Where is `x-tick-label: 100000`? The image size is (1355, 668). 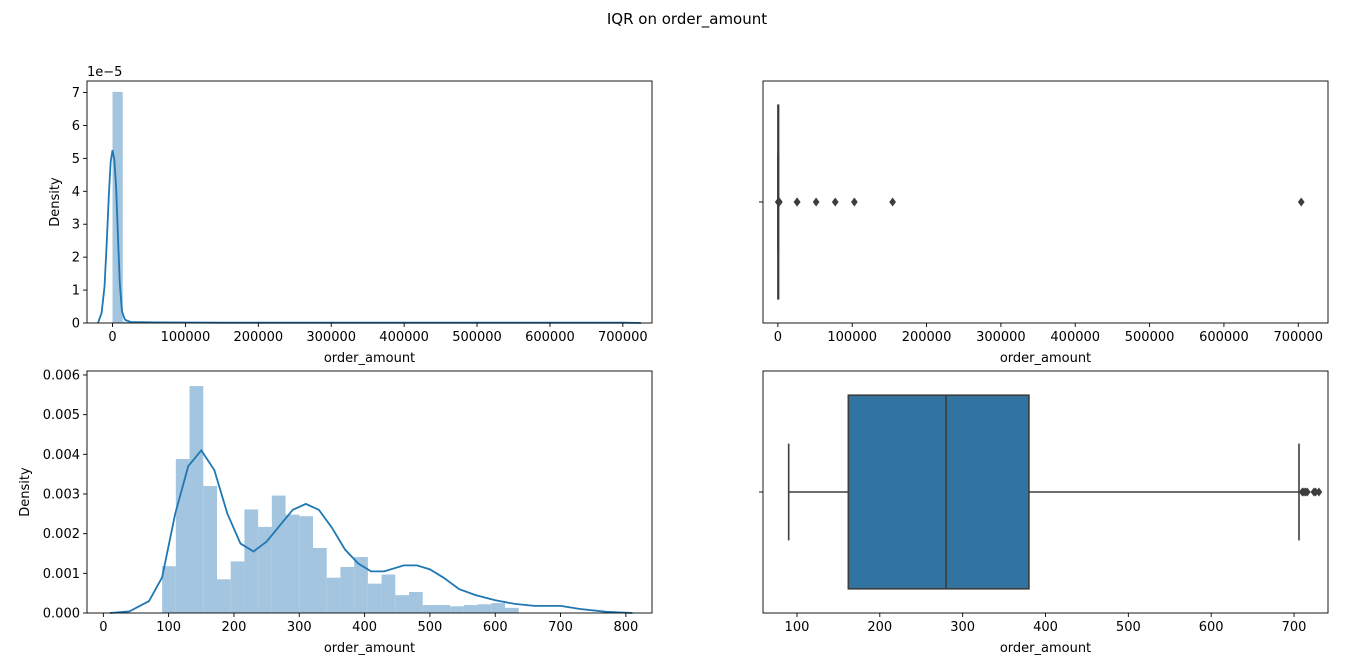
x-tick-label: 100000 is located at coordinates (186, 337).